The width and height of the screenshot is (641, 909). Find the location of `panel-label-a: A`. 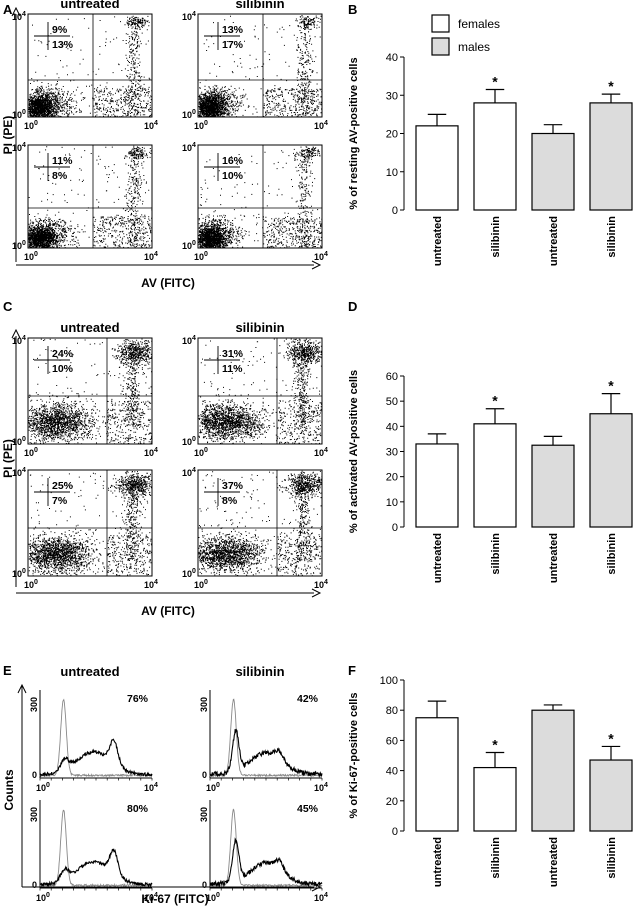

panel-label-a: A is located at coordinates (8, 9).